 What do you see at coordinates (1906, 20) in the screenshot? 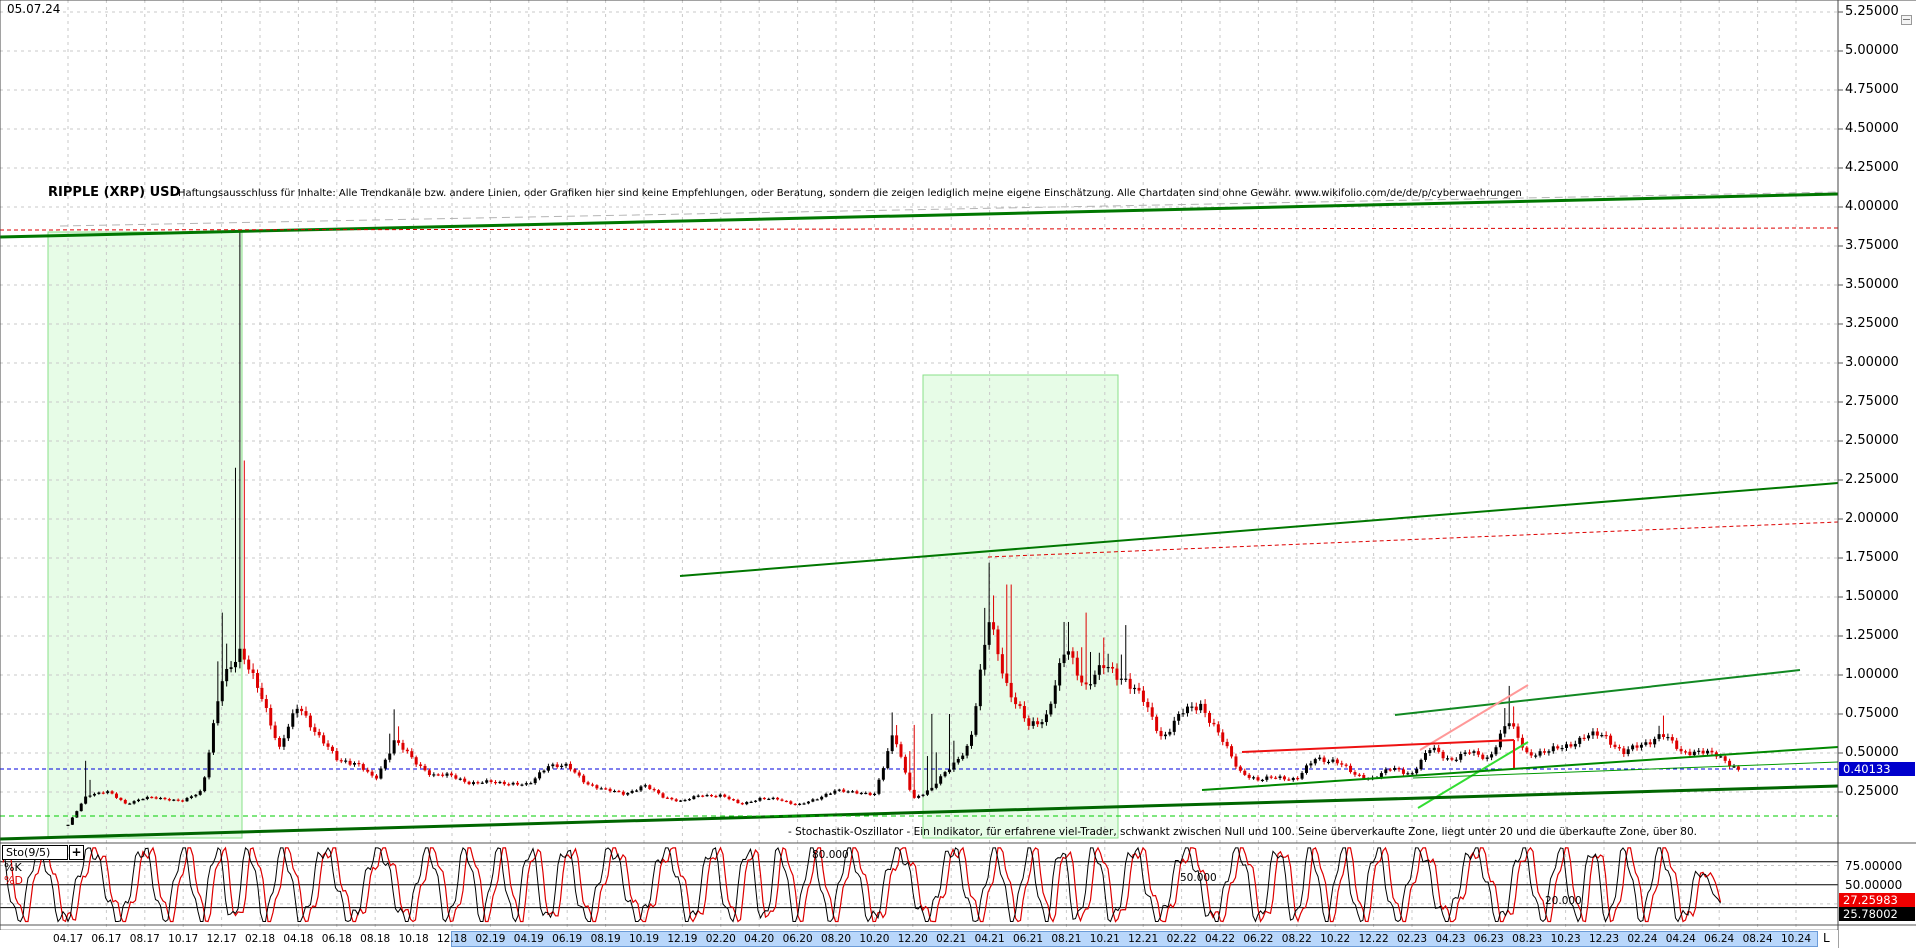
I see `collapse-panel-icon` at bounding box center [1906, 20].